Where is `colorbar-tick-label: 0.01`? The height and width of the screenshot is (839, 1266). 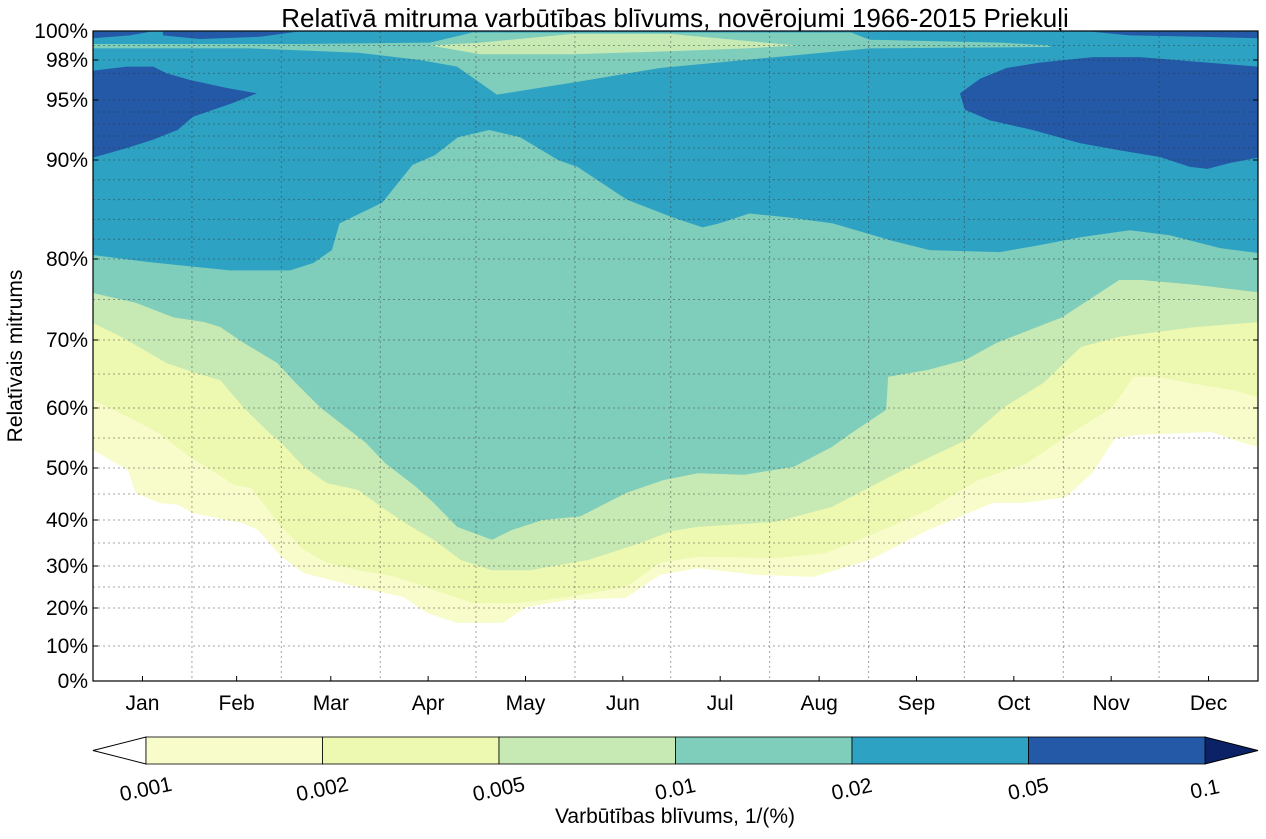 colorbar-tick-label: 0.01 is located at coordinates (675, 789).